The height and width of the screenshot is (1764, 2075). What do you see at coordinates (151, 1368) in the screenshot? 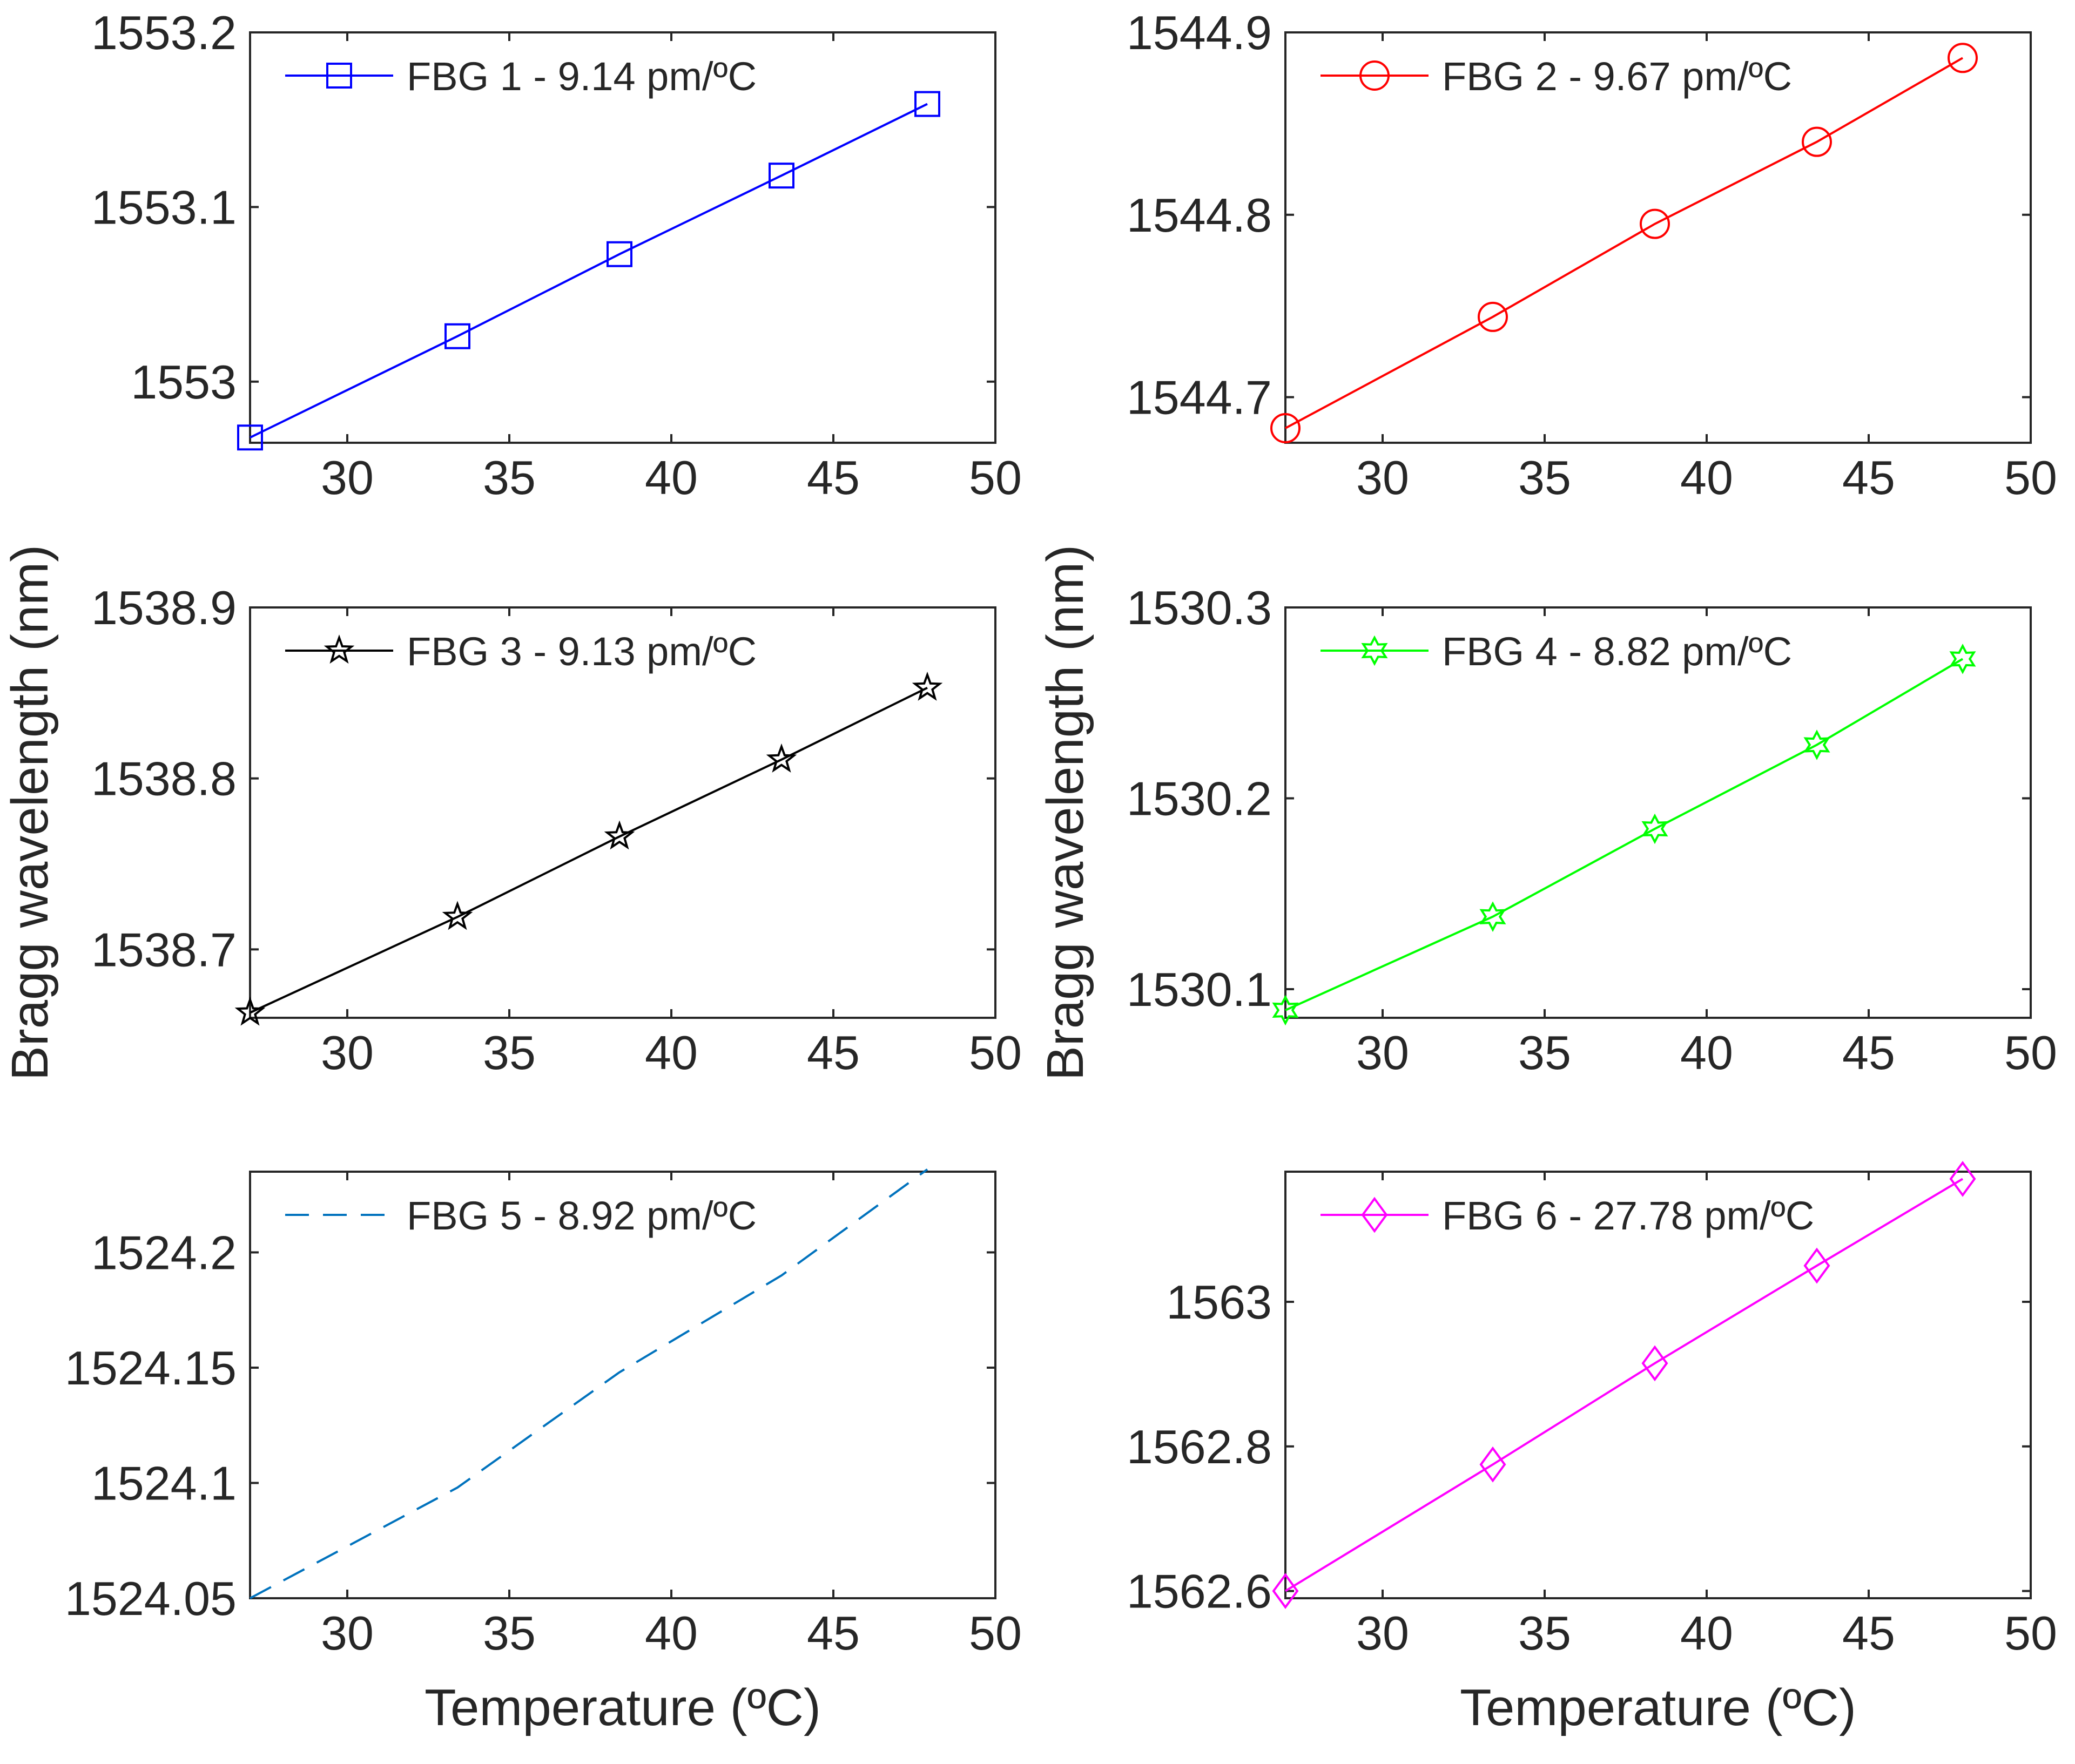
I see `y-tick-label: 1524.15` at bounding box center [151, 1368].